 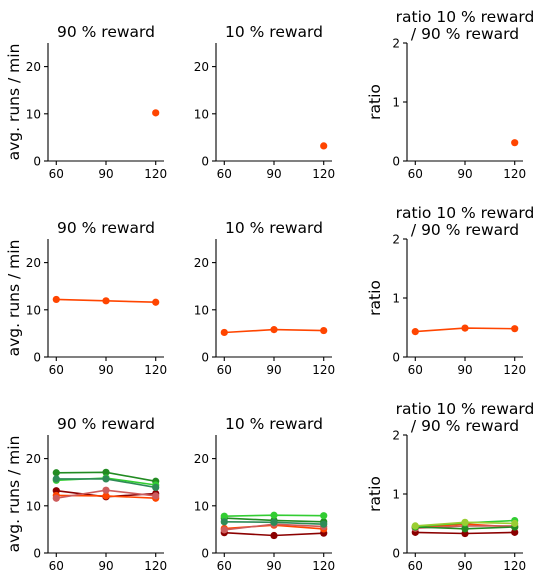 What do you see at coordinates (264, 298) in the screenshot?
I see `panel-2-2: 10 % reward 0 10 20 60 90 120` at bounding box center [264, 298].